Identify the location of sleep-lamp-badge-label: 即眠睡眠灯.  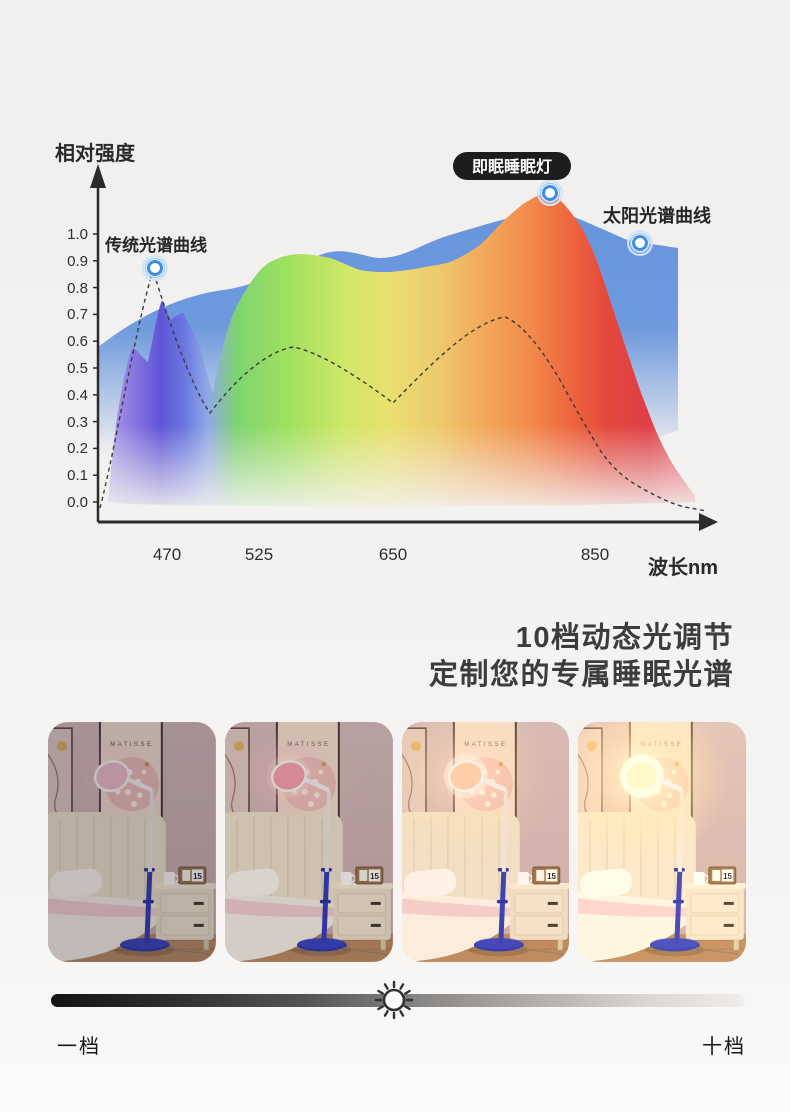
(512, 166).